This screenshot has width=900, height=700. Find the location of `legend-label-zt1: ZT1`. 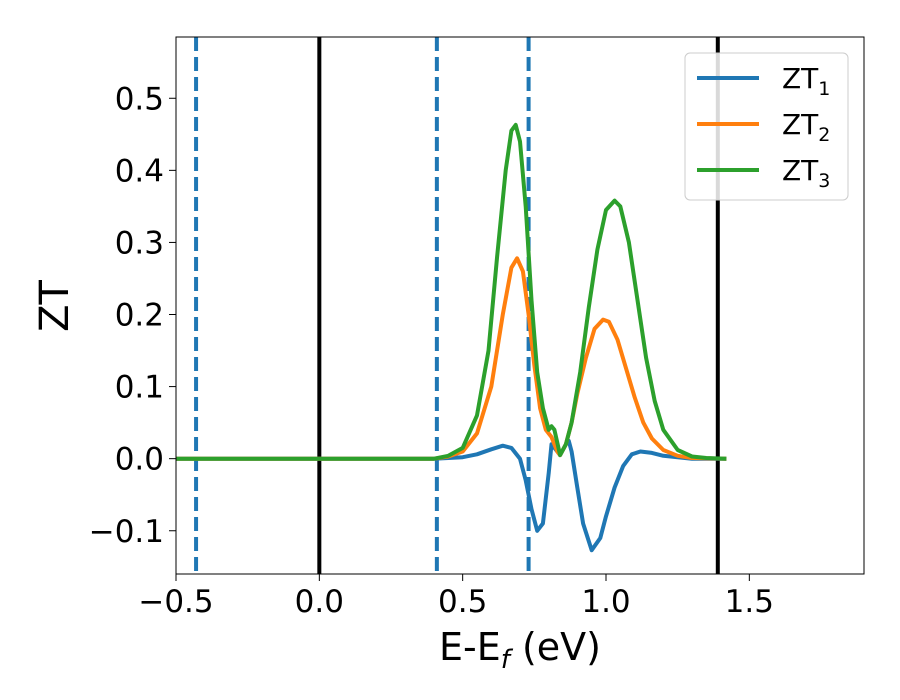

legend-label-zt1: ZT1 is located at coordinates (806, 81).